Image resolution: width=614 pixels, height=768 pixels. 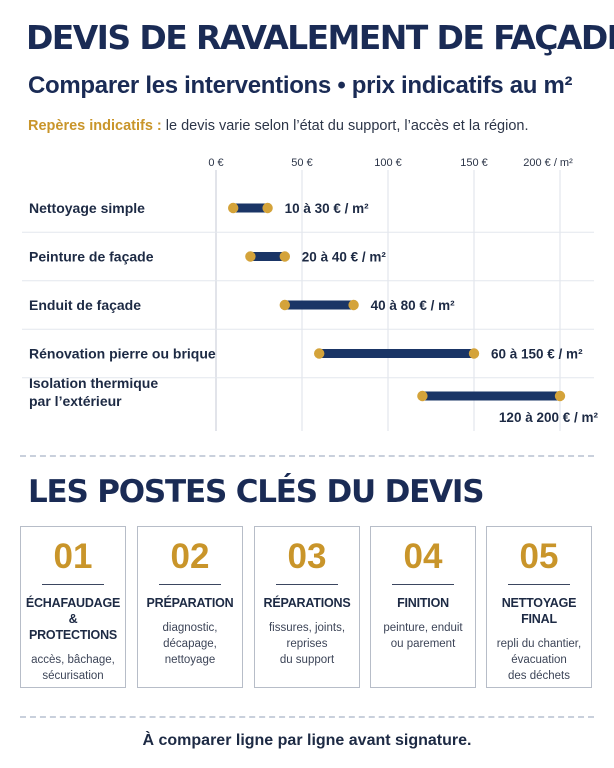 I want to click on category-label: Enduit de façade, so click(x=85, y=305).